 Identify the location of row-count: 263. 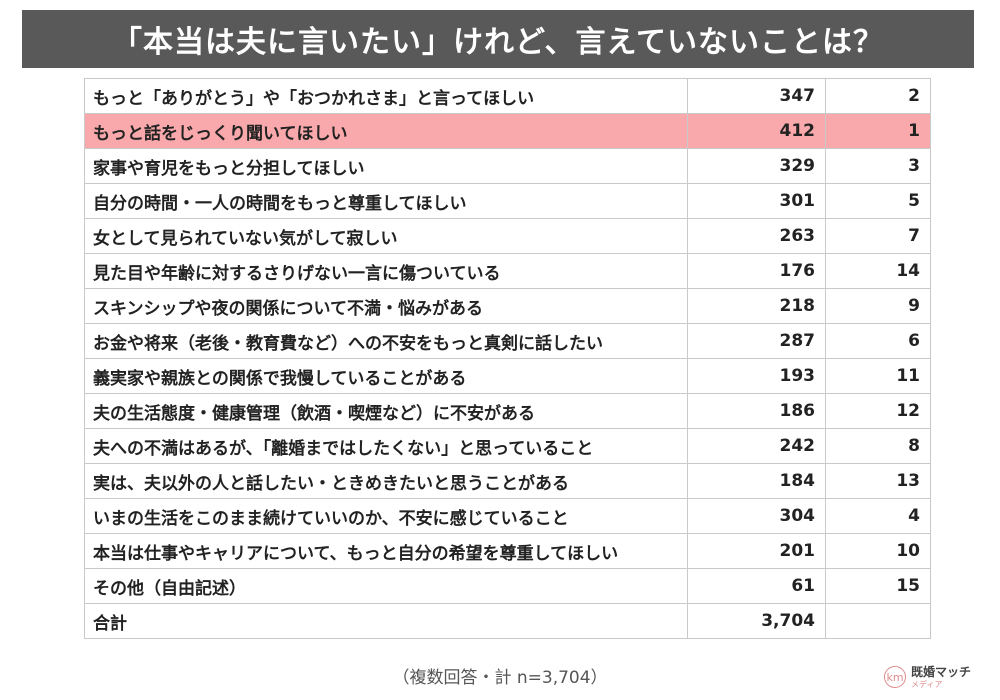
(756, 236).